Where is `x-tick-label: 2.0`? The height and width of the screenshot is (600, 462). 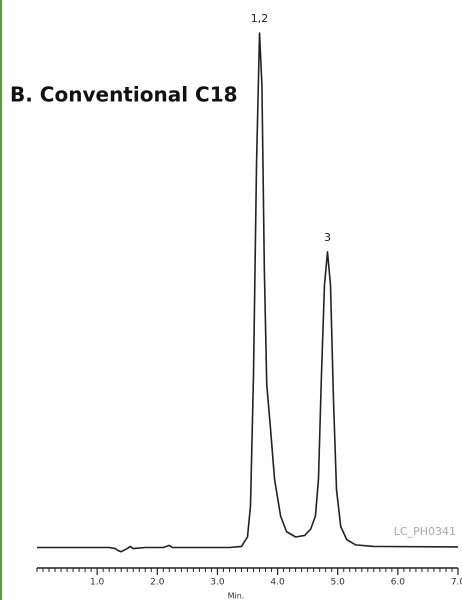 x-tick-label: 2.0 is located at coordinates (157, 583).